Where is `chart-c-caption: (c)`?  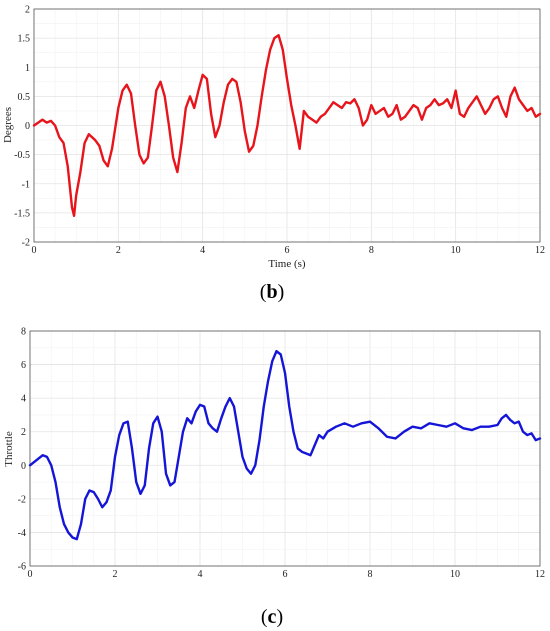
chart-c-caption: (c) is located at coordinates (272, 617).